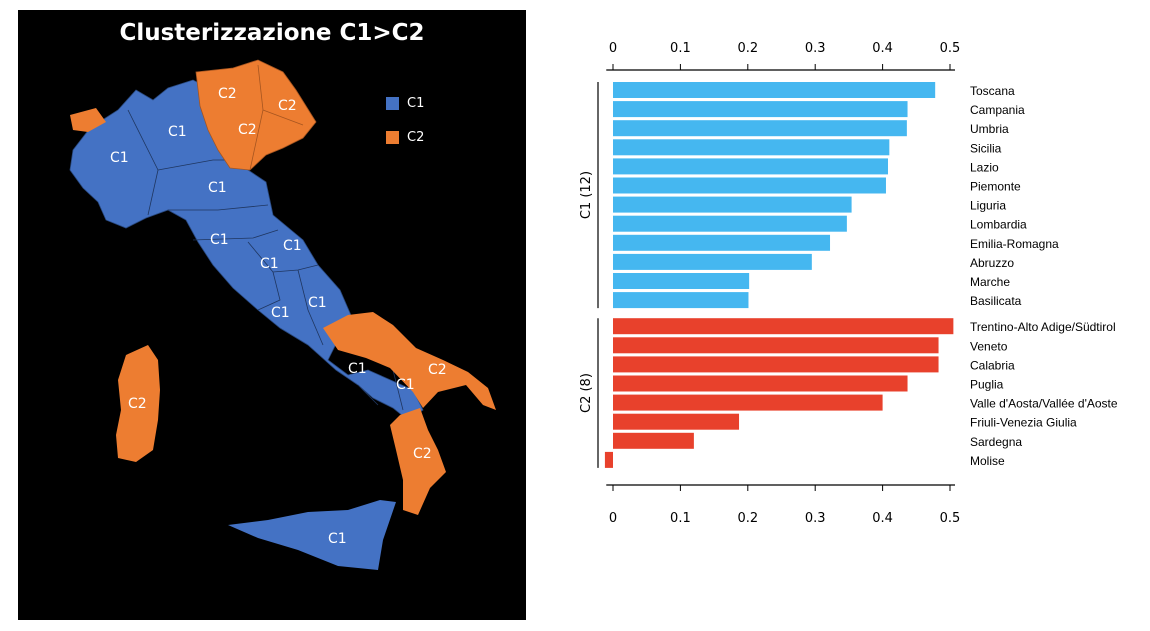  What do you see at coordinates (1044, 404) in the screenshot?
I see `category-label: Valle d'Aosta/Vallée d'Aoste` at bounding box center [1044, 404].